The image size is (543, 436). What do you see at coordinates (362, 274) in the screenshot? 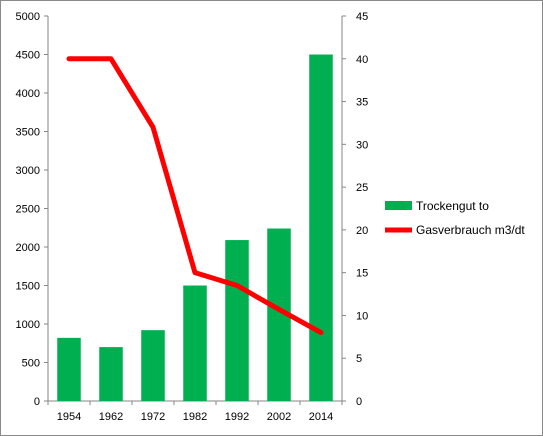
I see `right-tick-label: 15` at bounding box center [362, 274].